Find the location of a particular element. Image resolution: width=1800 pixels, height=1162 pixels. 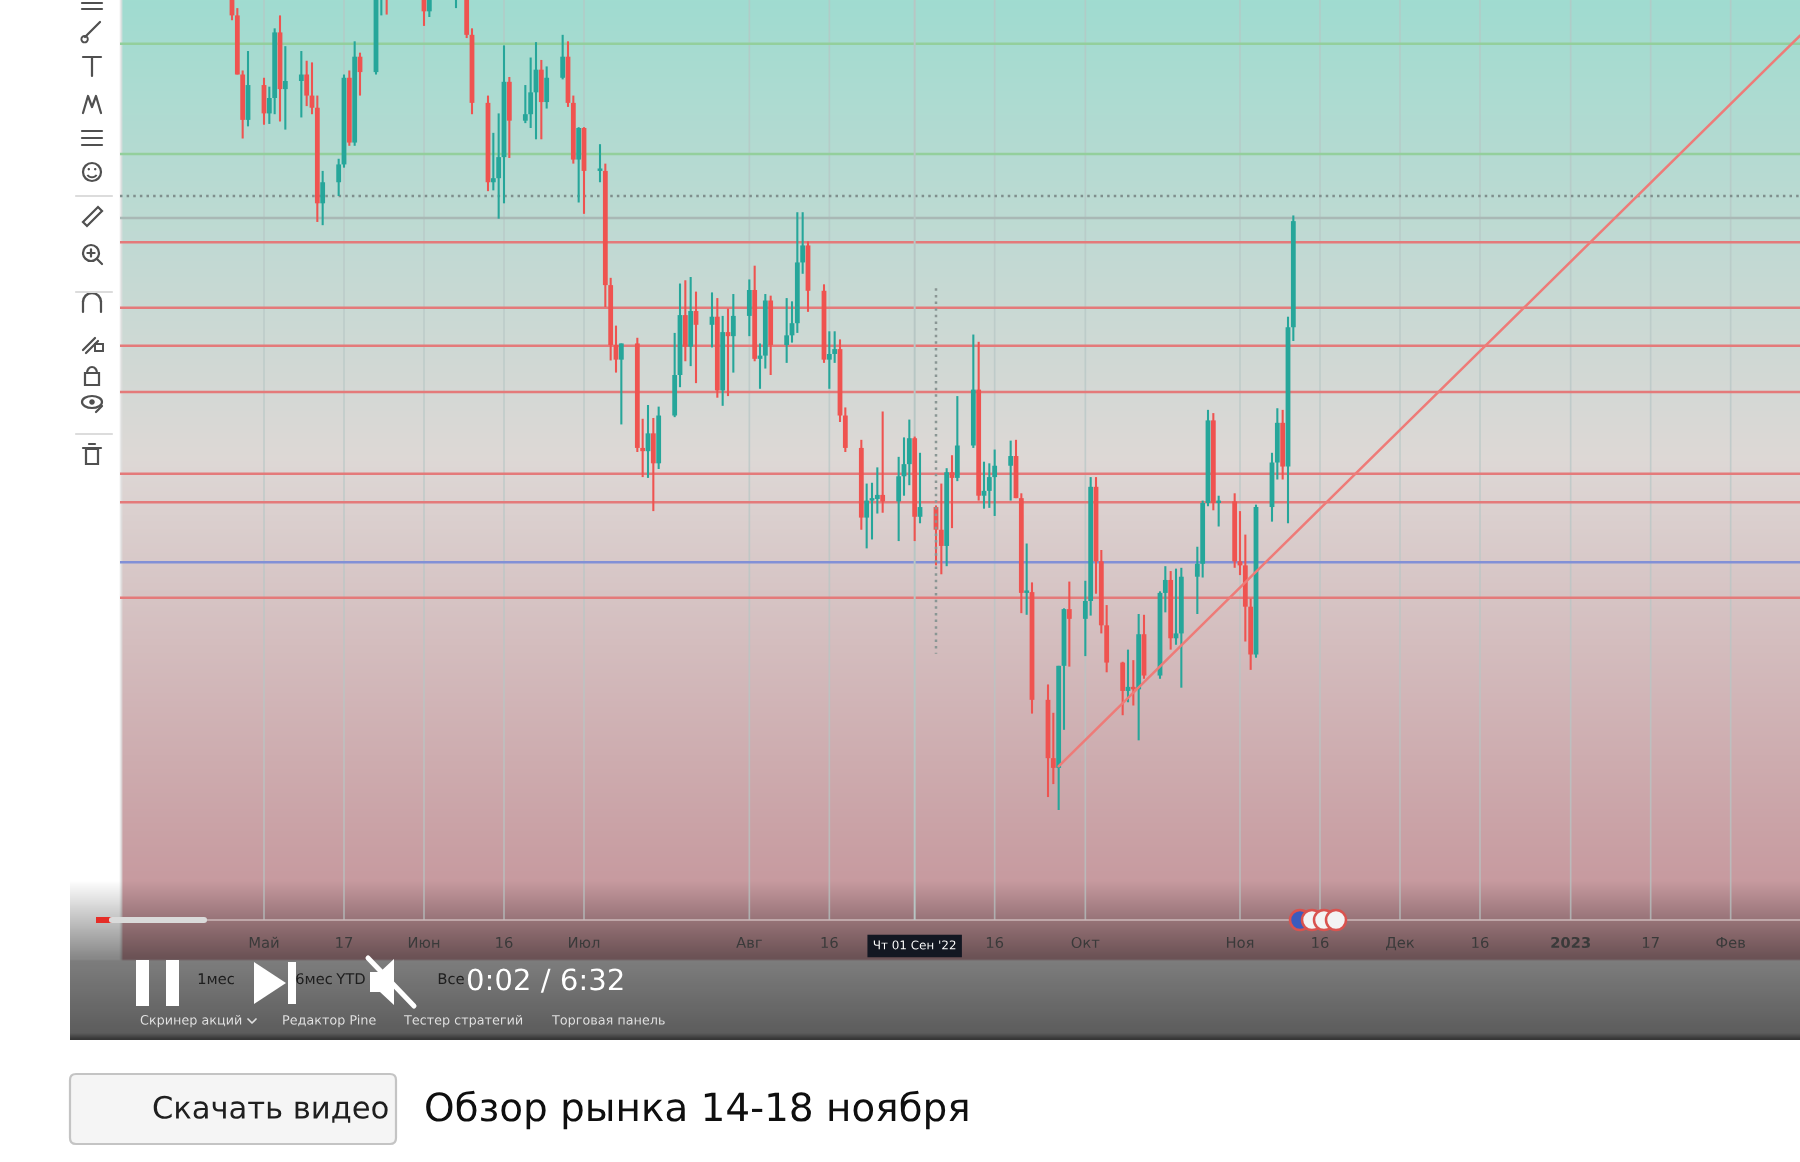

text: 0:02 / 6:32 is located at coordinates (545, 980).